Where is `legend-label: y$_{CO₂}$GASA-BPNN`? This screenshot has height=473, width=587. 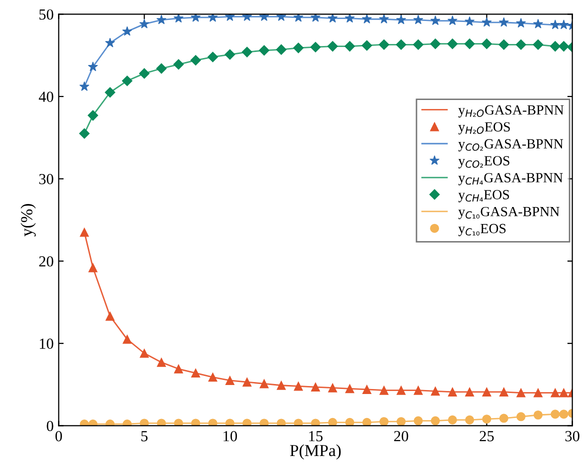
legend-label: y$_{CO₂}$GASA-BPNN is located at coordinates (511, 145).